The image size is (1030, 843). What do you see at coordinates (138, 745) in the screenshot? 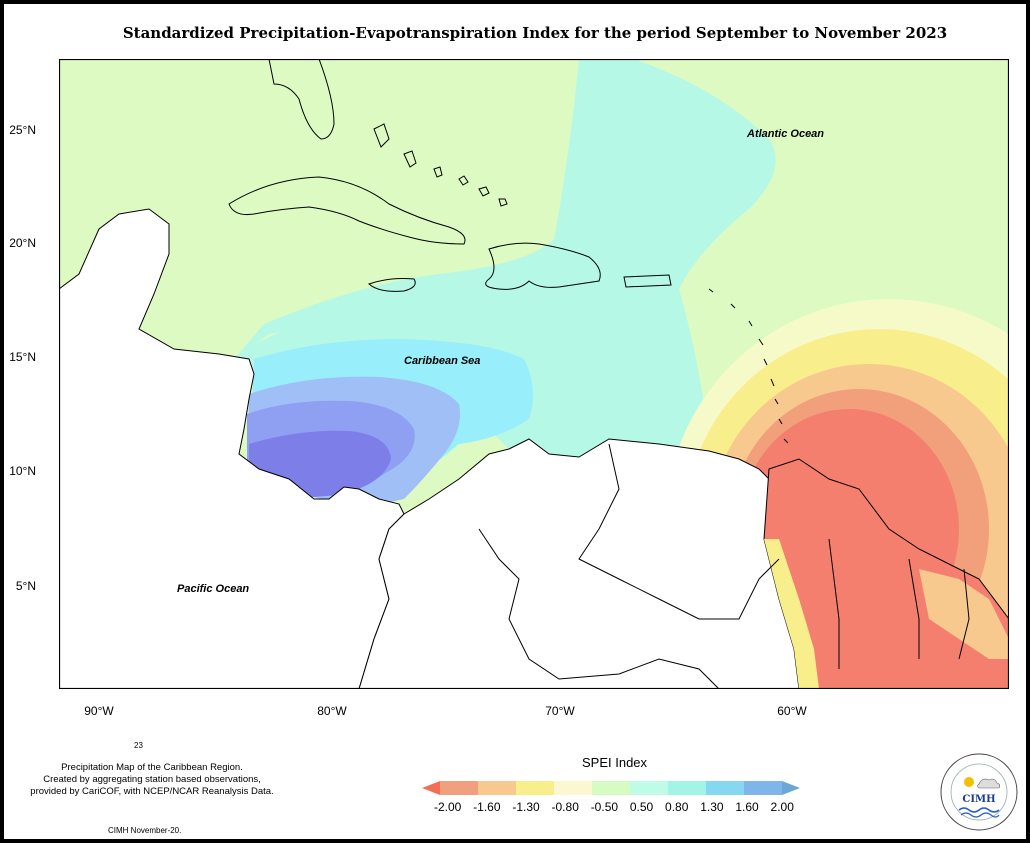
I see `note-small-label: 23` at bounding box center [138, 745].